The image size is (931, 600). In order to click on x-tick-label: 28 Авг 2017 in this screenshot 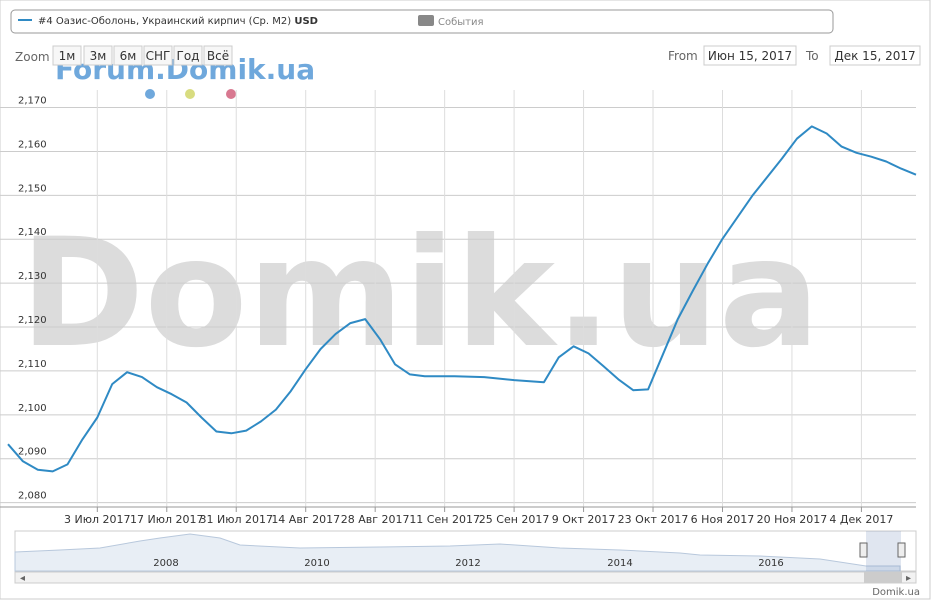, I will do `click(375, 519)`.